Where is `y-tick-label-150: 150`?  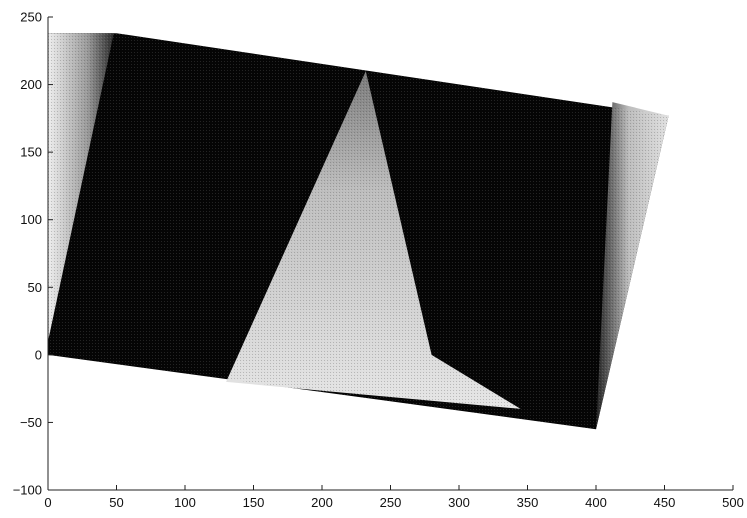 y-tick-label-150: 150 is located at coordinates (31, 152).